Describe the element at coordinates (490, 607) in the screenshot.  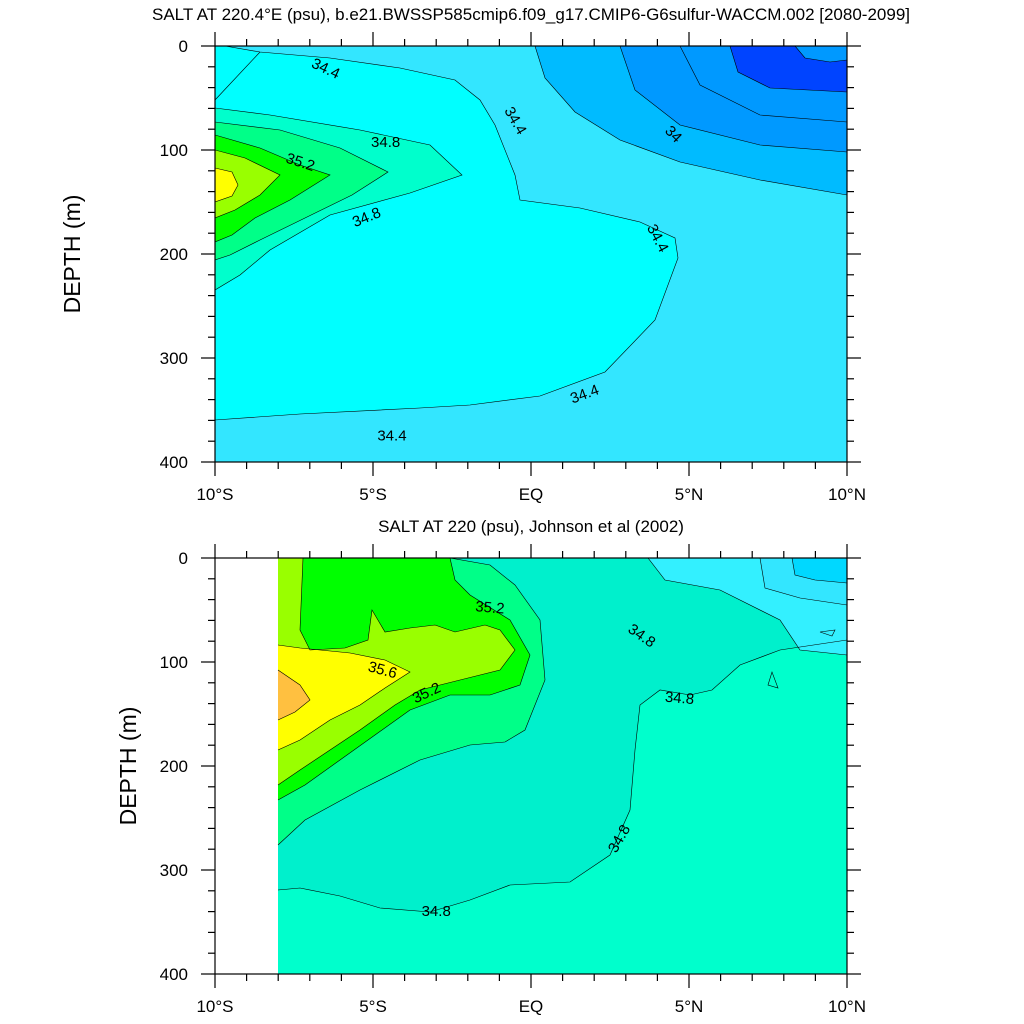
I see `contour-label: 35.2` at that location.